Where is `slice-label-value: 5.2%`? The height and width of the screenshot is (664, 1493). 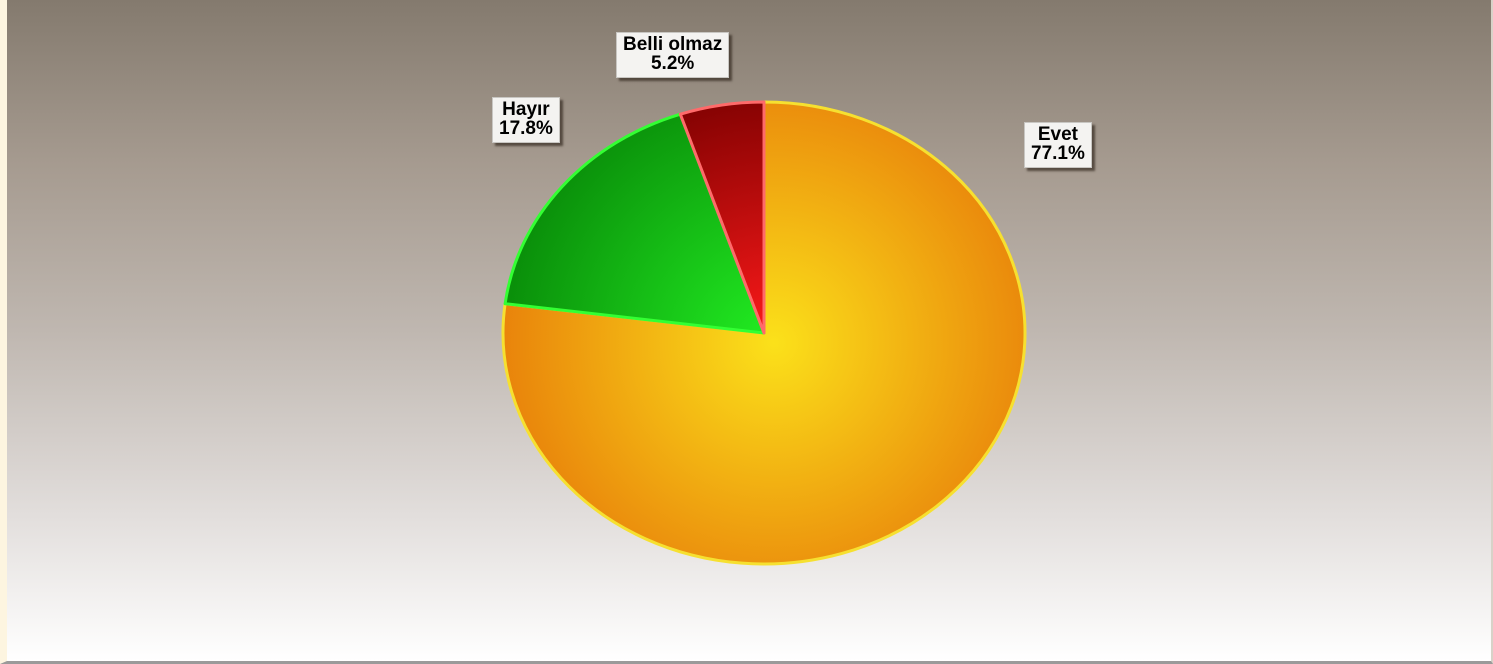
slice-label-value: 5.2% is located at coordinates (672, 63).